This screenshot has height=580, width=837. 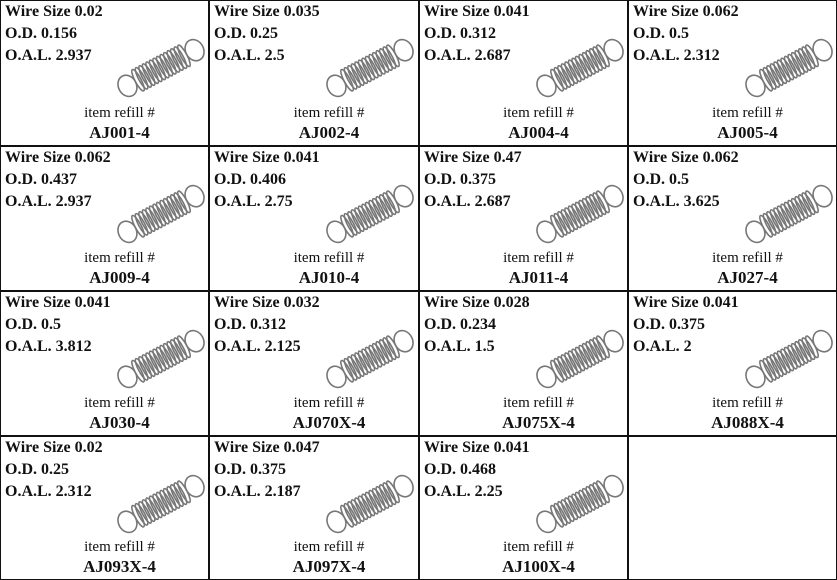 I want to click on overall-length: O.A.L. 2.125, so click(x=257, y=346).